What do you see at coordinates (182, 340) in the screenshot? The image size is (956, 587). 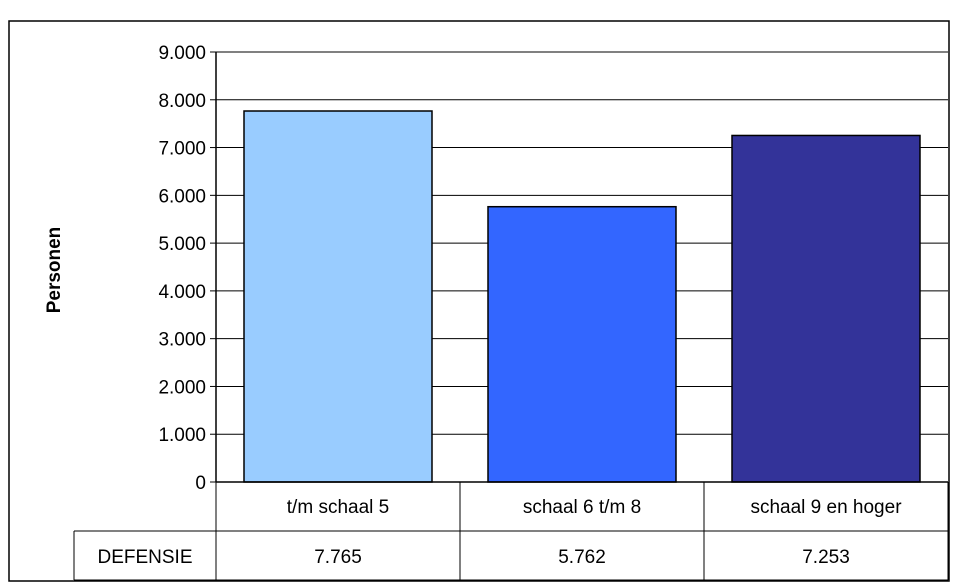 I see `y-tick-label: 3.000` at bounding box center [182, 340].